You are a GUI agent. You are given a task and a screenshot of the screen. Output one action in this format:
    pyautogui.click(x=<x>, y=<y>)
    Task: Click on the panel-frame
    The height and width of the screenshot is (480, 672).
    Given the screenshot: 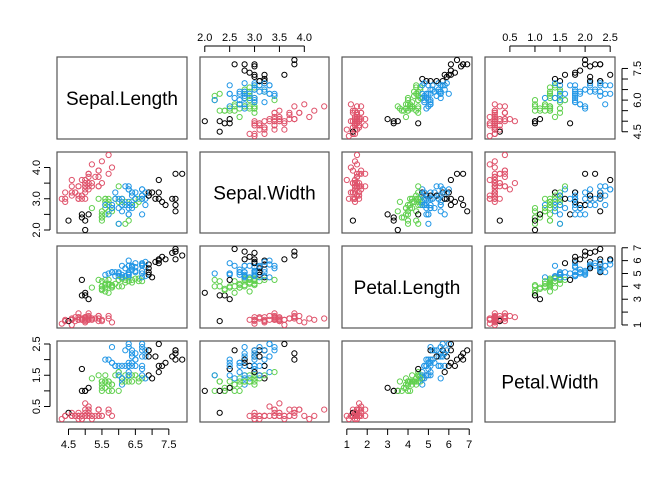 What is the action you would take?
    pyautogui.click(x=407, y=287)
    